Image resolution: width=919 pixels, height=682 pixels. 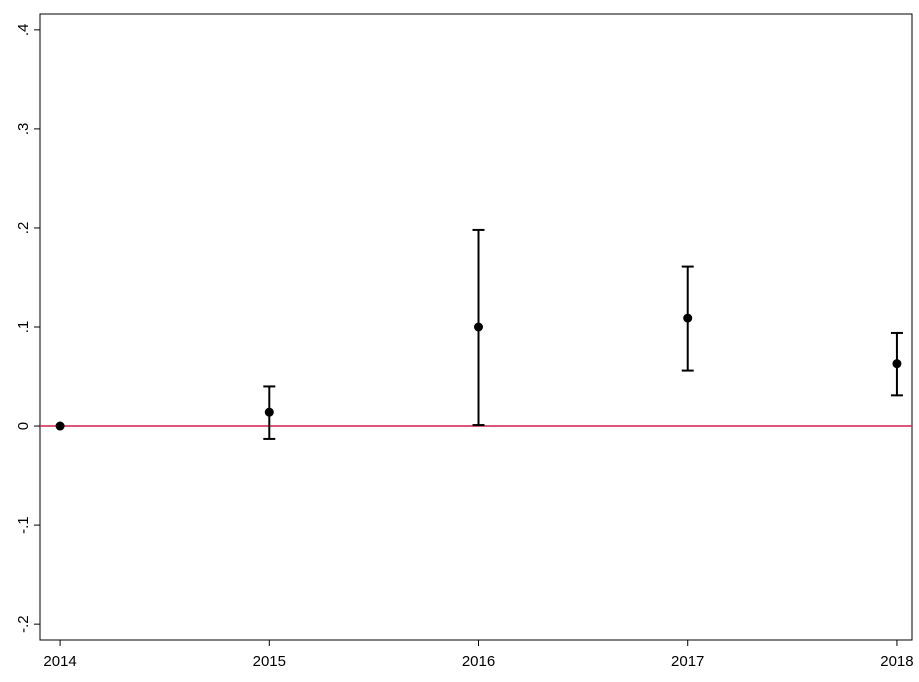 What do you see at coordinates (687, 661) in the screenshot?
I see `x-tick-label: 2017` at bounding box center [687, 661].